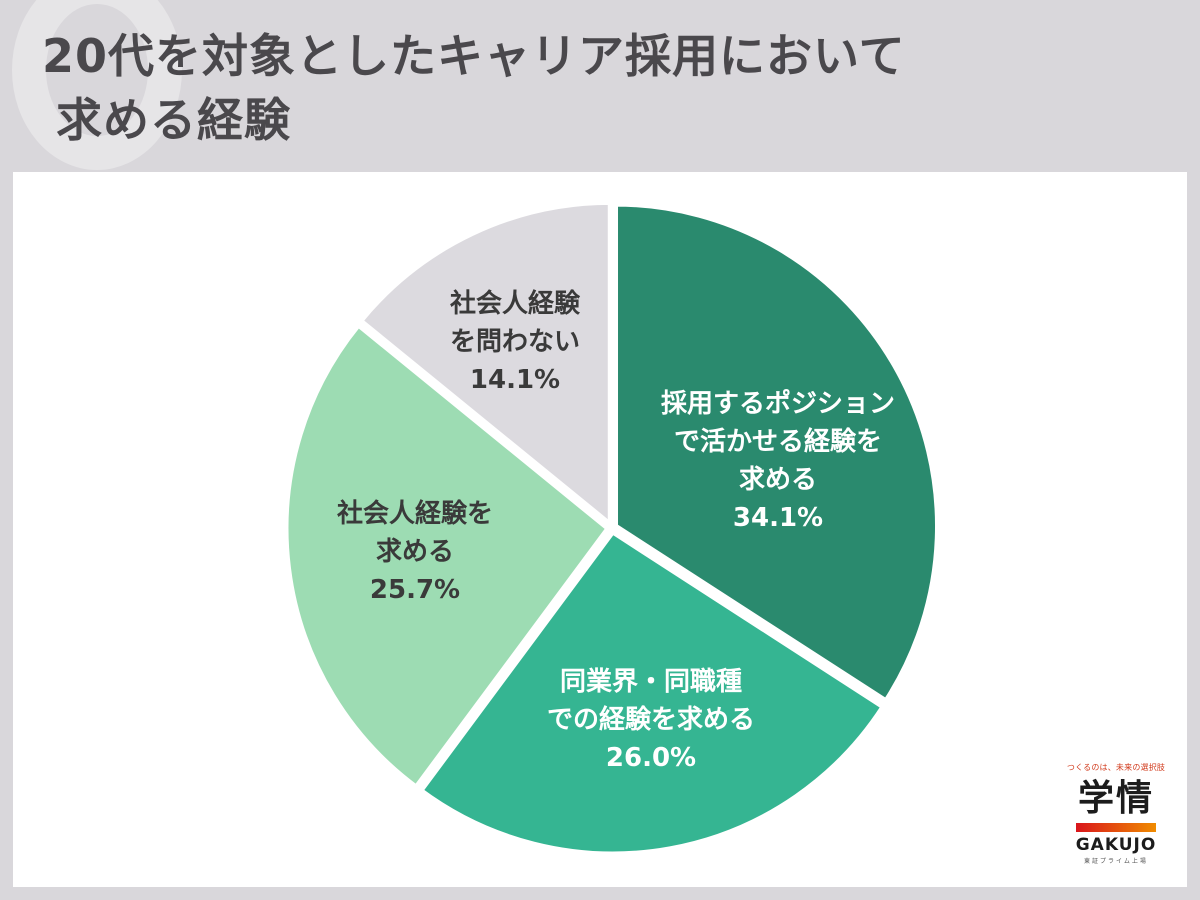 The image size is (1200, 900). I want to click on slice-label: 社会人経験を問わない 14.1%, so click(515, 341).